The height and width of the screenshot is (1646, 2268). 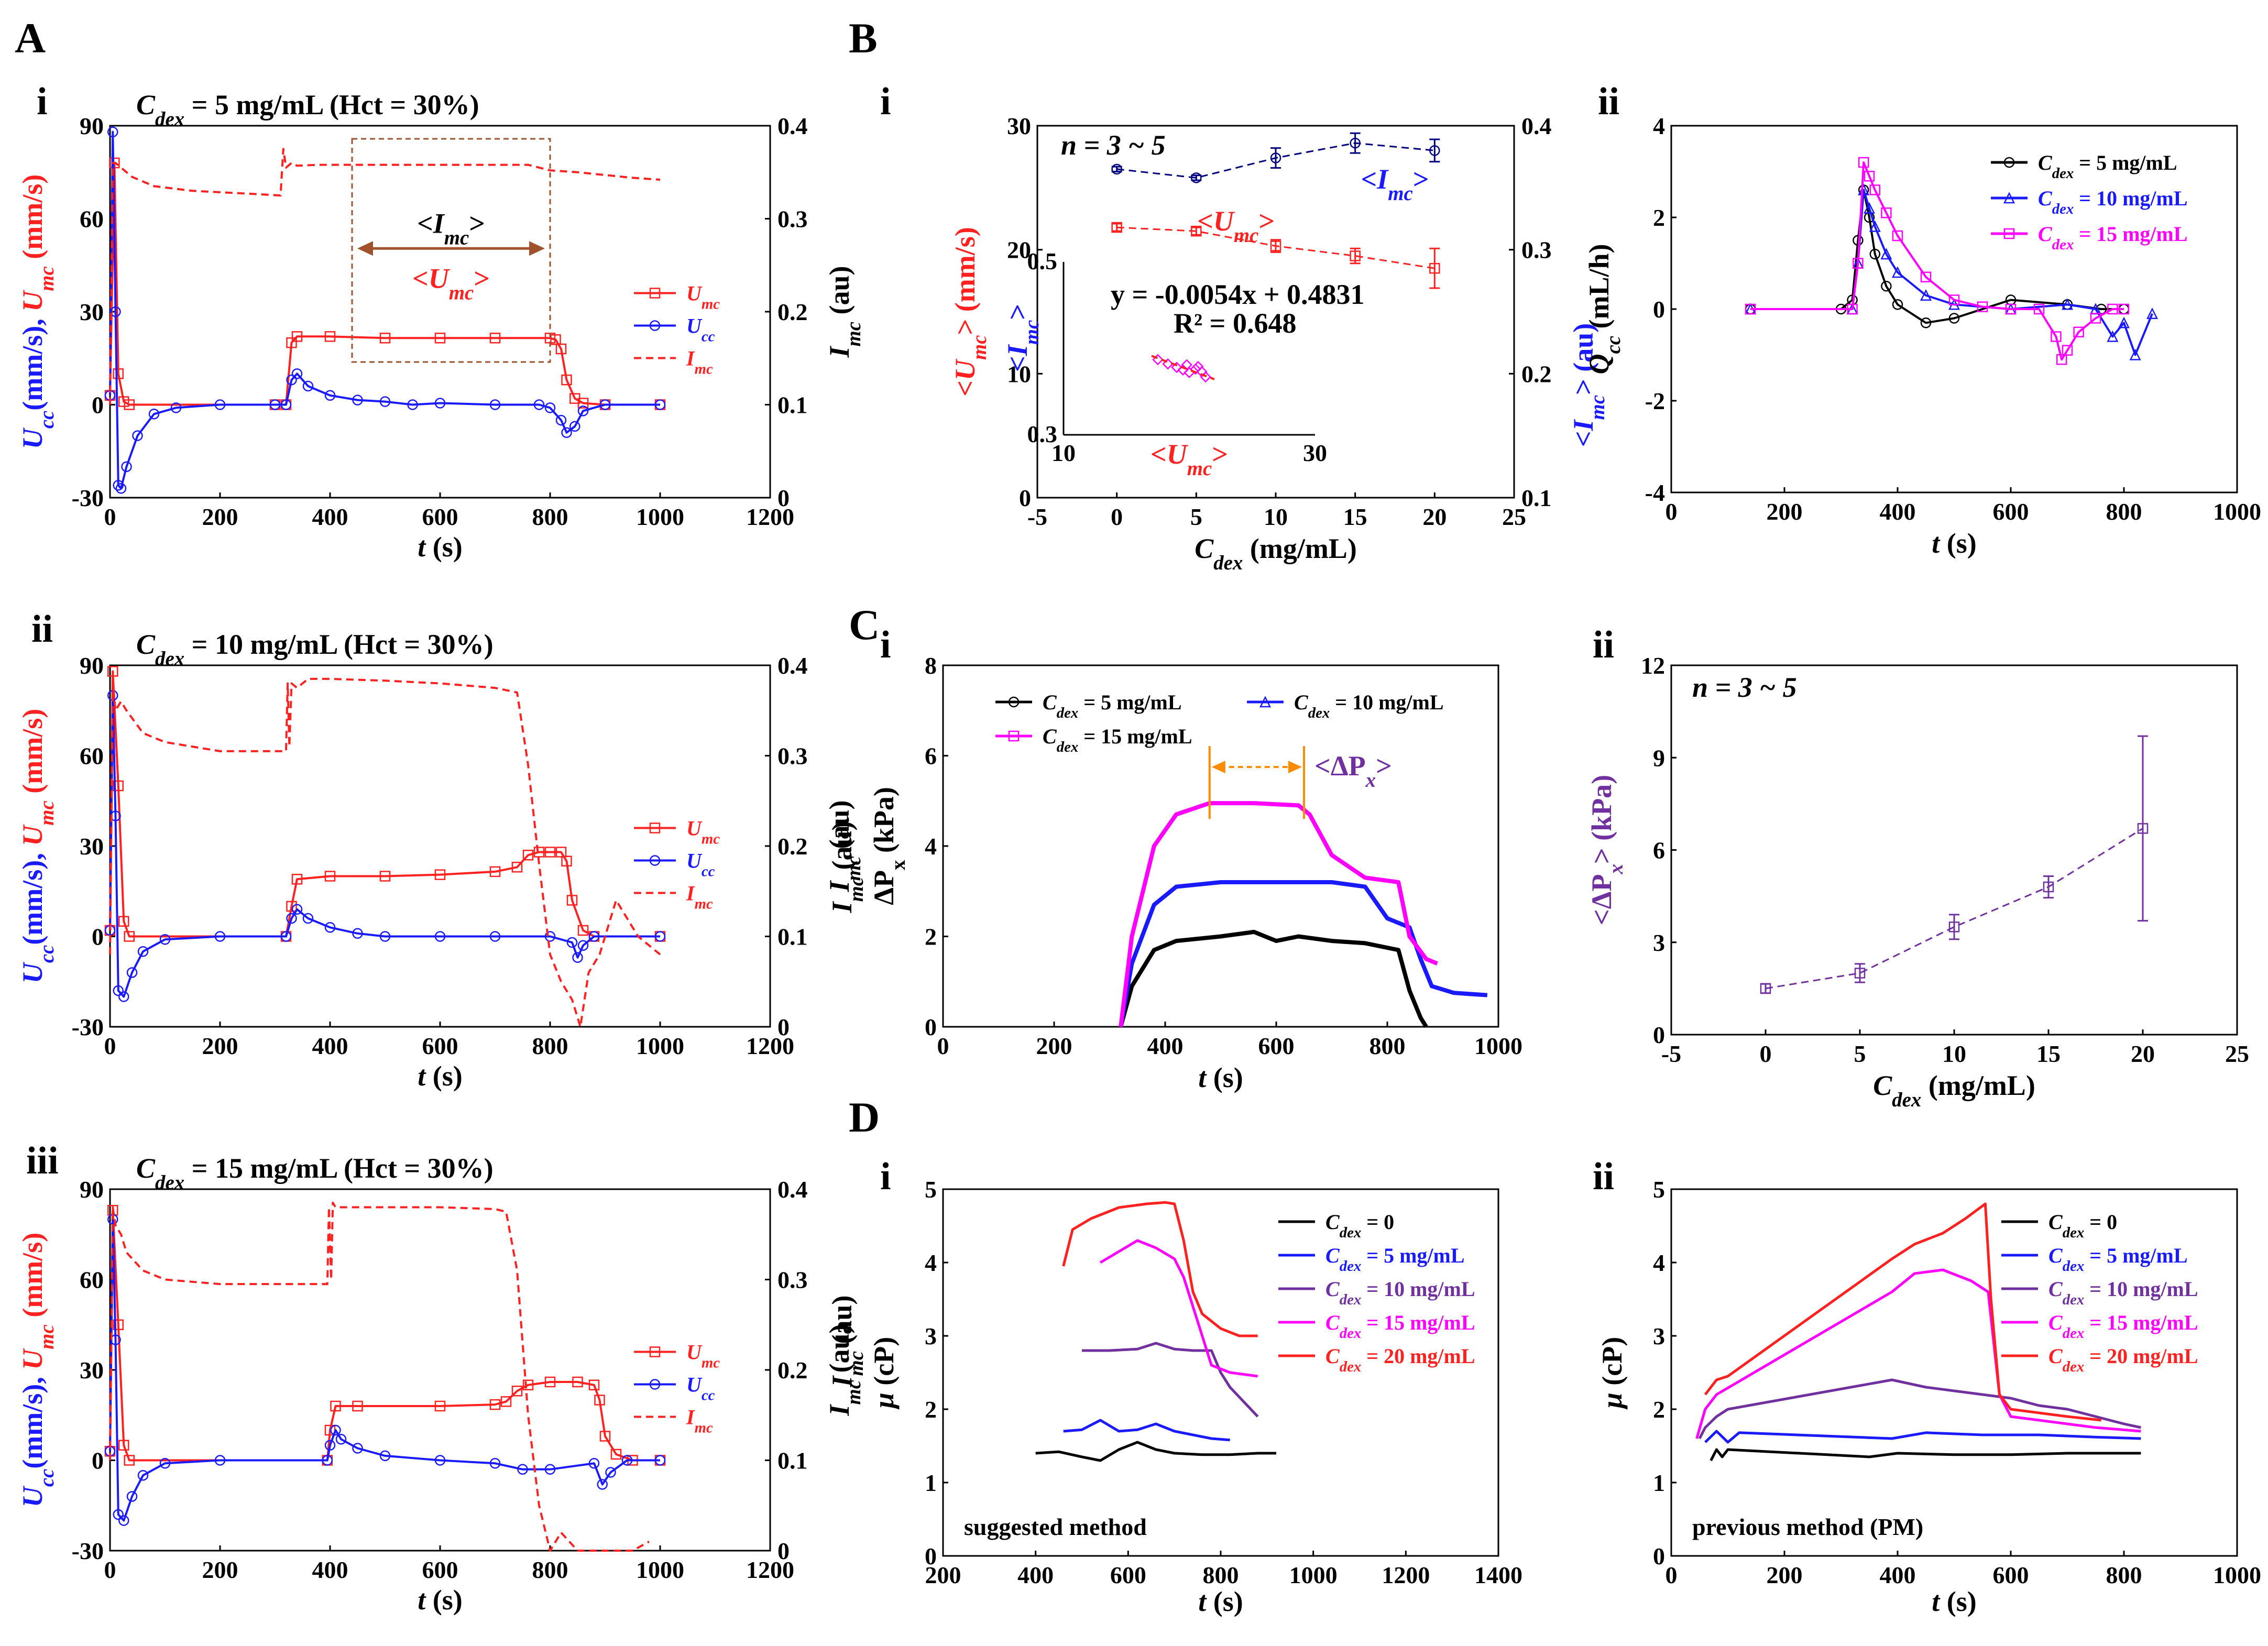 I want to click on D_ii-ytick-label-1: 1, so click(x=1659, y=1483).